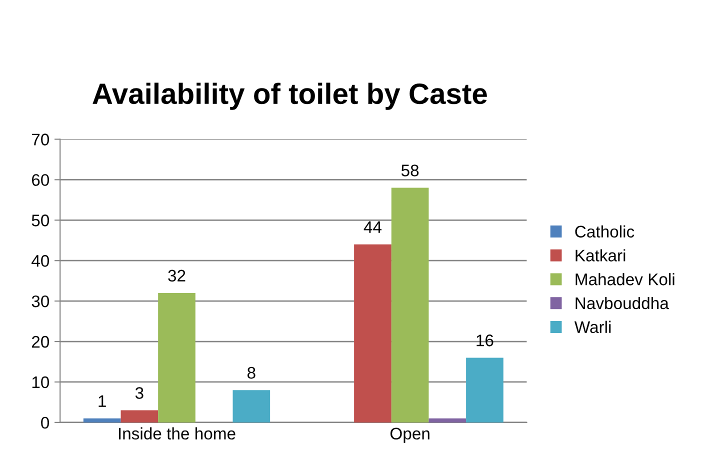  What do you see at coordinates (410, 435) in the screenshot?
I see `x-tick-label: Open` at bounding box center [410, 435].